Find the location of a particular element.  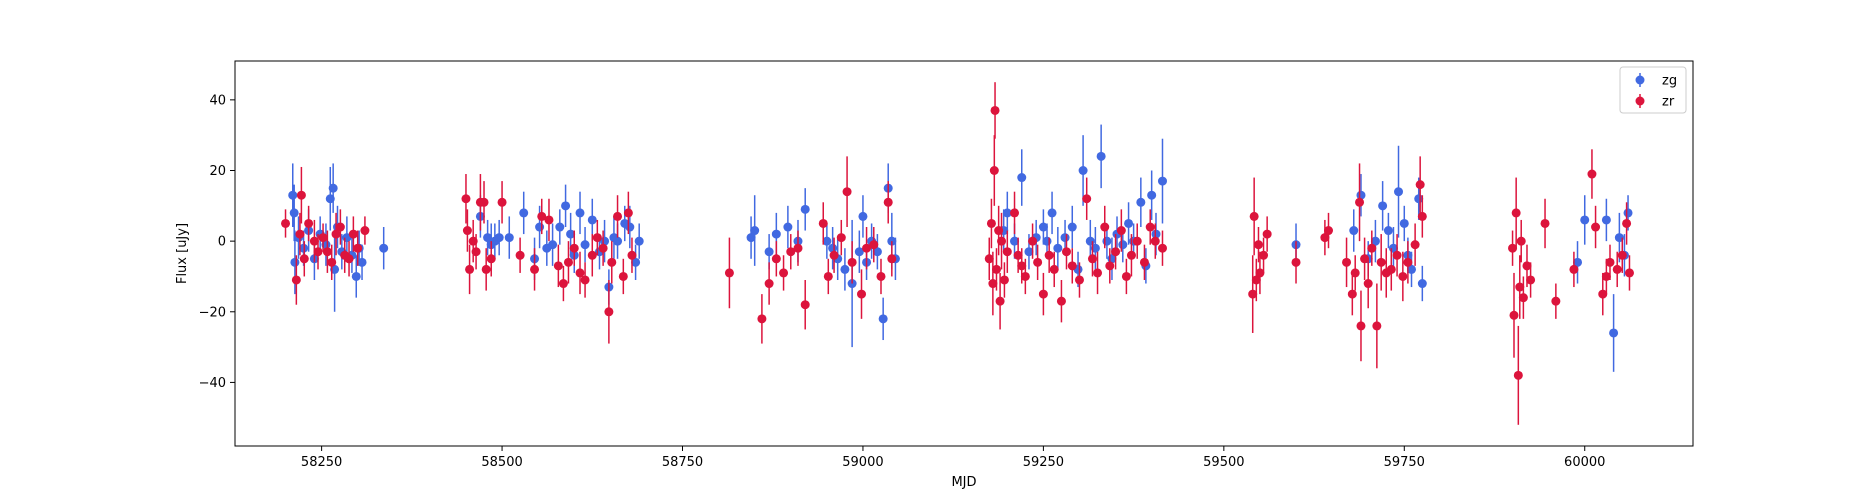

x-tick-label: 58250 is located at coordinates (321, 462).